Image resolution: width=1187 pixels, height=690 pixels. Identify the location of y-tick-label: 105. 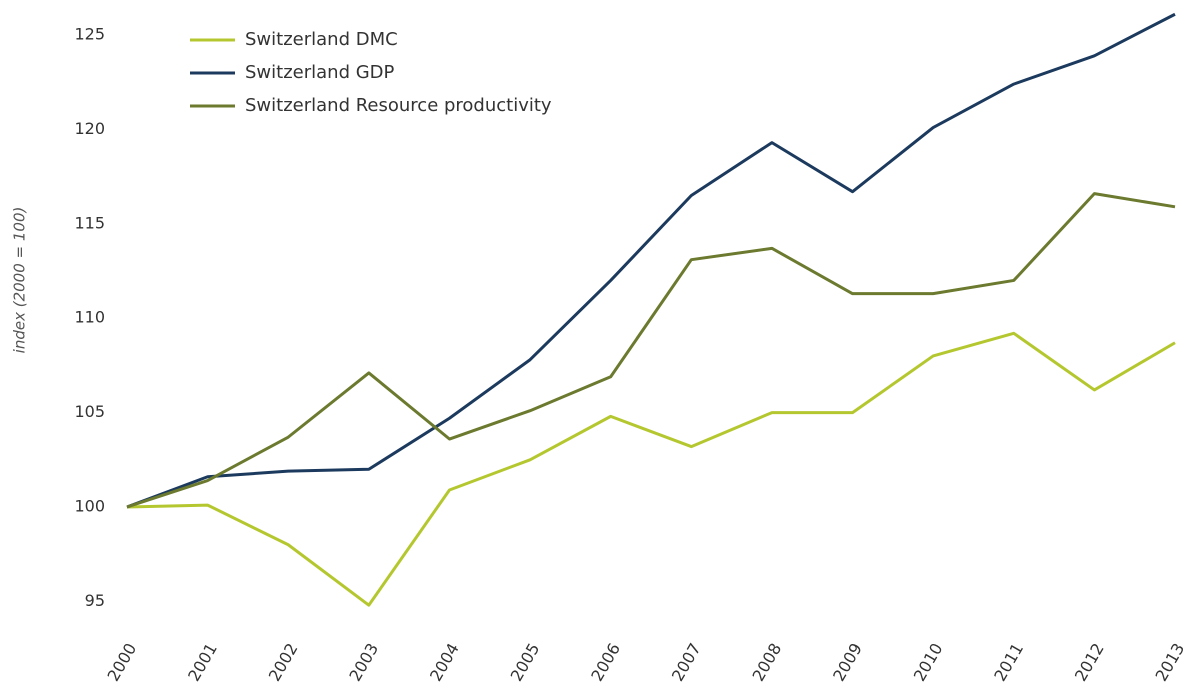
(89, 411).